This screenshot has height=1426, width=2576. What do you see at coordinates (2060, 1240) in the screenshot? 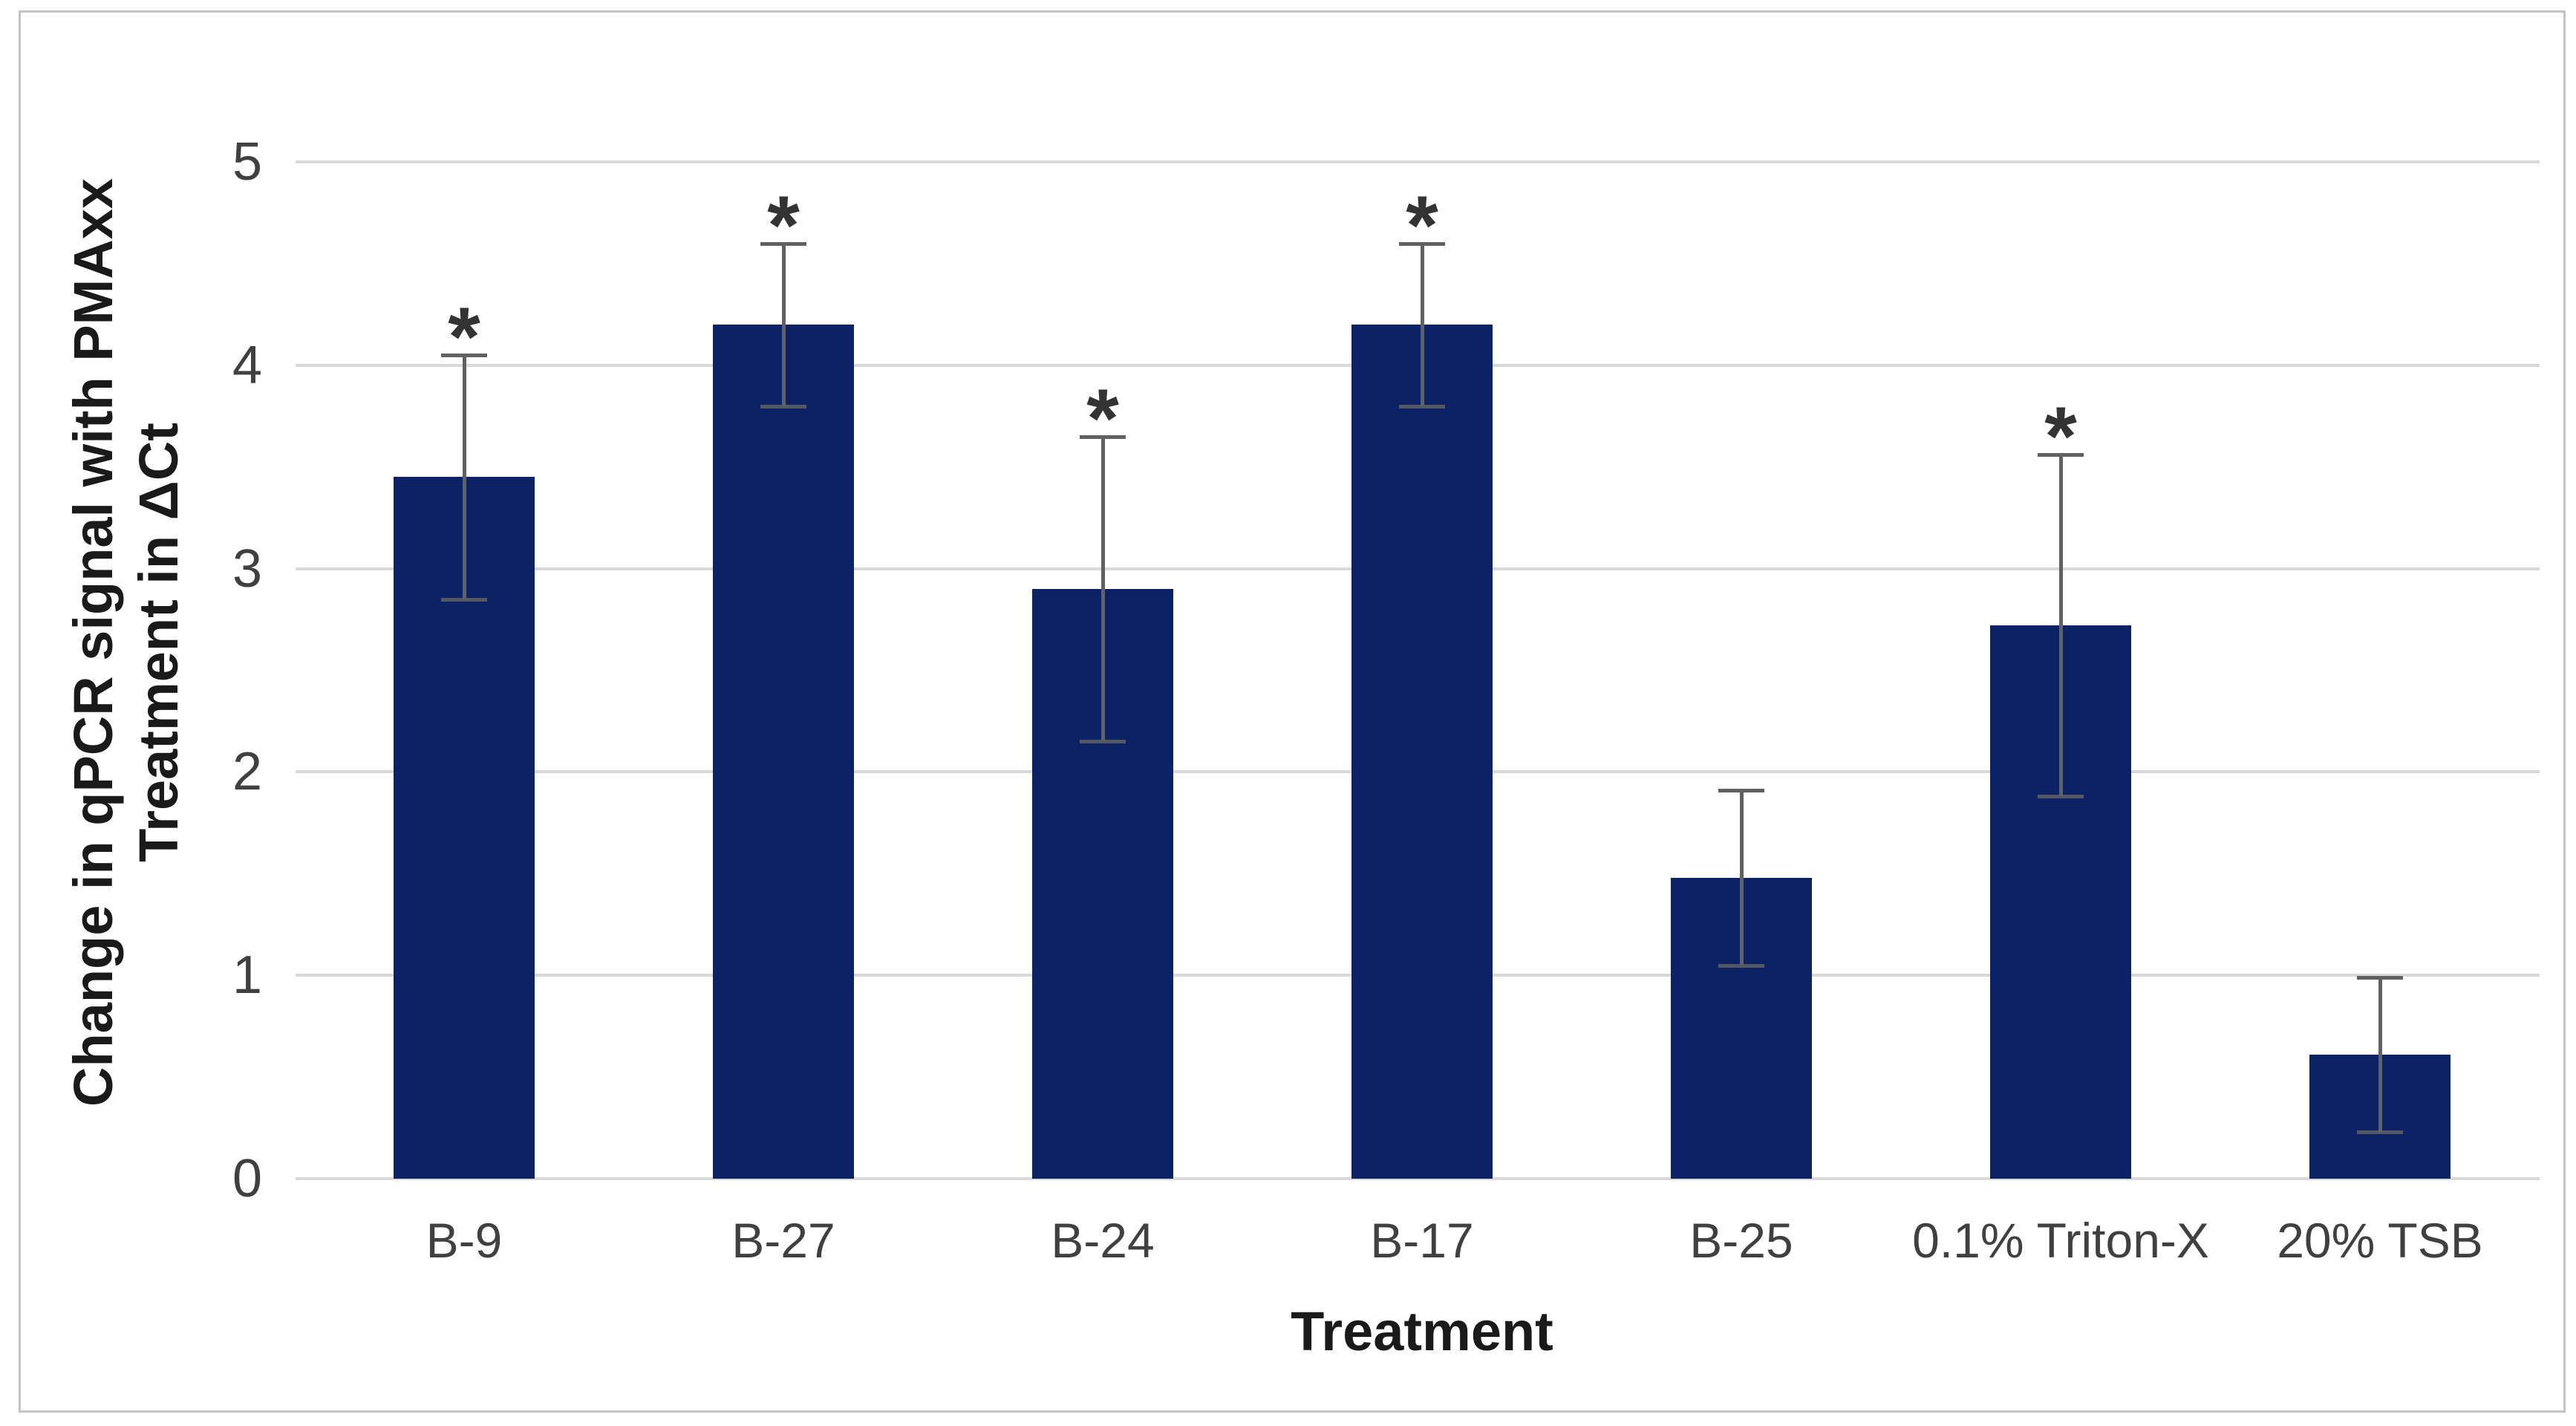
I see `x-category-label-0-1-triton-x: 0.1% Triton-X` at bounding box center [2060, 1240].